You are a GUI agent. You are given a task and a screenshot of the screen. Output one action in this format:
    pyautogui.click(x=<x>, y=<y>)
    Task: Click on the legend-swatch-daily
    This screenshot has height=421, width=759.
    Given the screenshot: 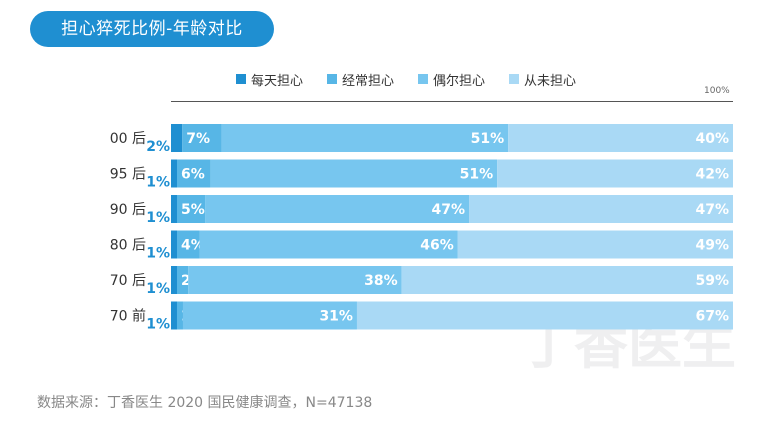 What is the action you would take?
    pyautogui.click(x=241, y=79)
    